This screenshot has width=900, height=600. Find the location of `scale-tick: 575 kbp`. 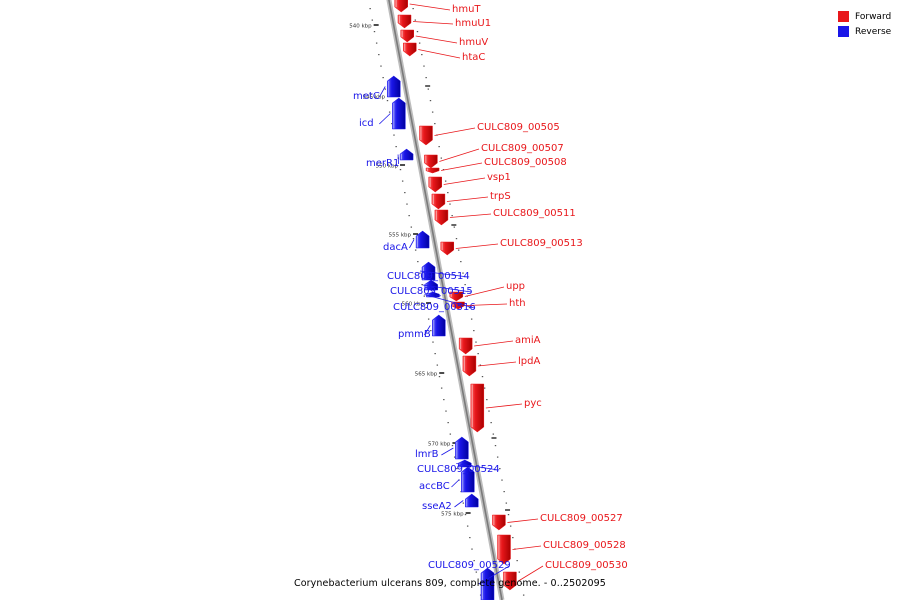

scale-tick: 575 kbp is located at coordinates (456, 515).